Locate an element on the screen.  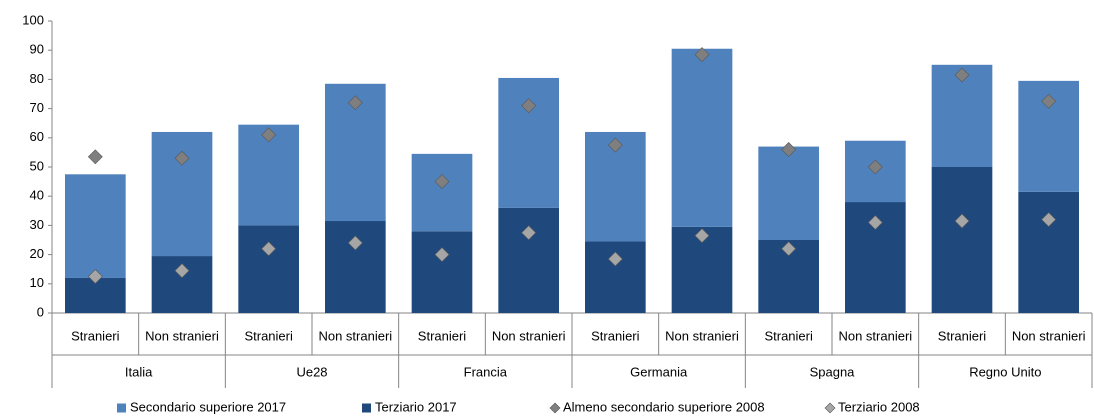
y-tick-label: 90 is located at coordinates (37, 49).